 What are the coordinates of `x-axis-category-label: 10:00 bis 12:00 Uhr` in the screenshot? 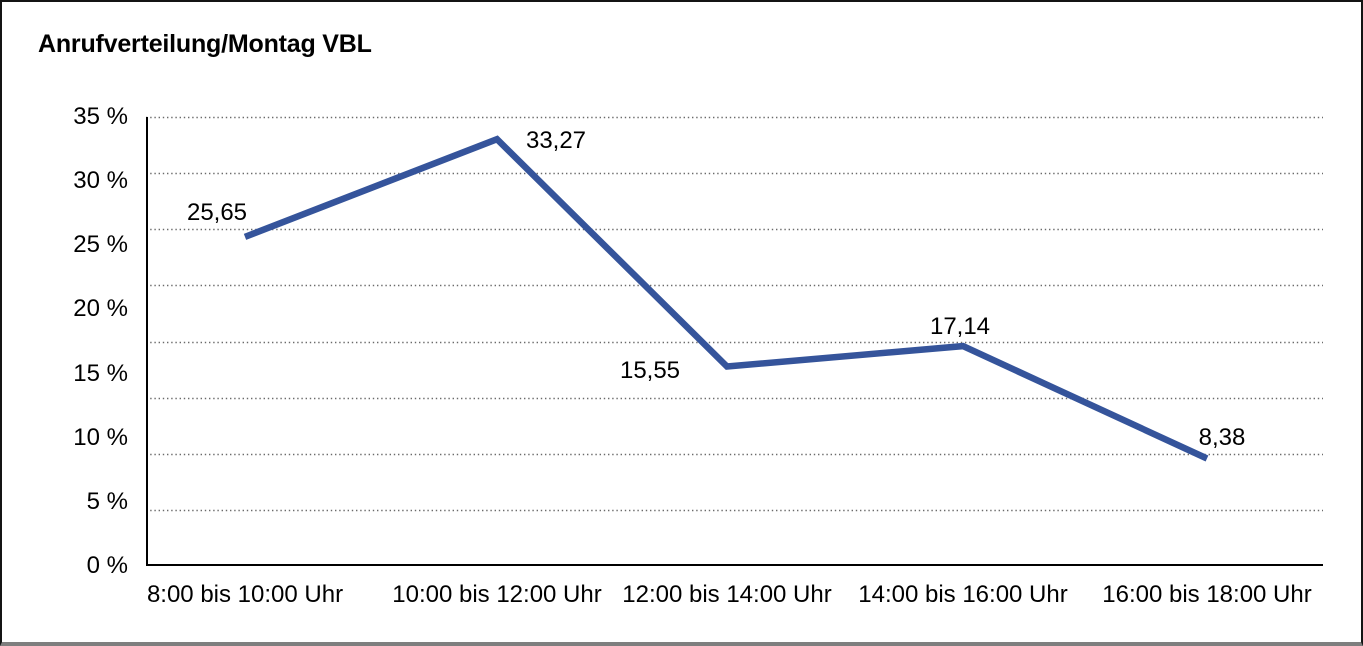 It's located at (497, 594).